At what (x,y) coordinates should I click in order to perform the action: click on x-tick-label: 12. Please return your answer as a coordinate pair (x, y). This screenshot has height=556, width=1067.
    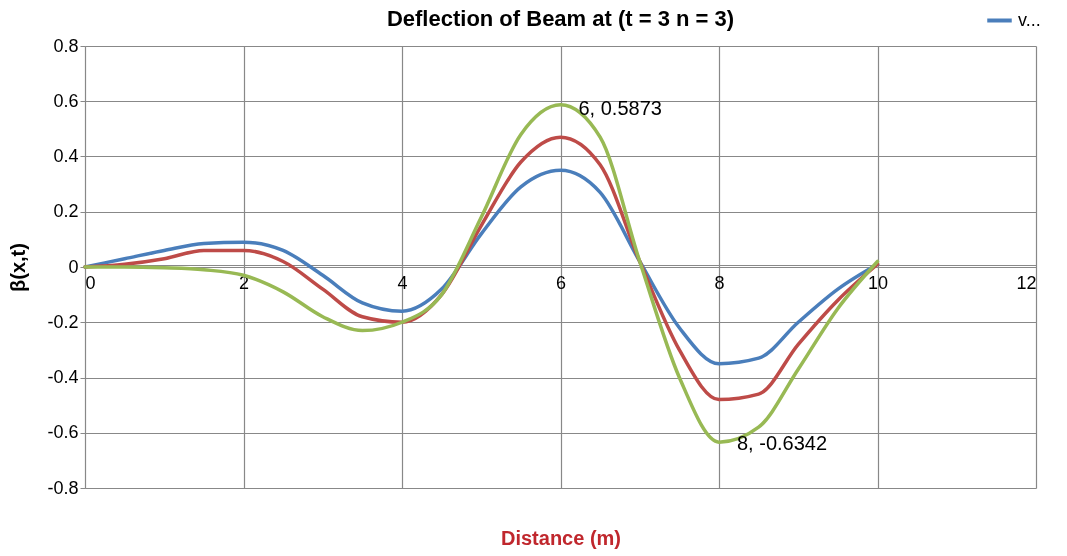
    Looking at the image, I should click on (1026, 282).